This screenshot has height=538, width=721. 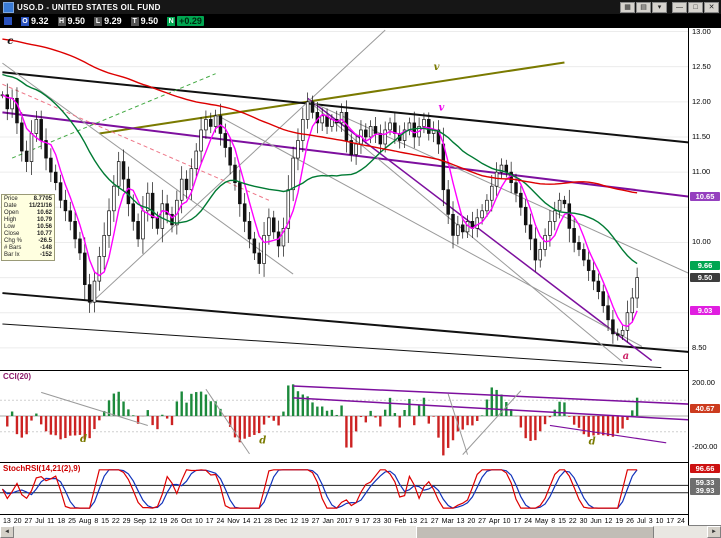 I want to click on tooltip-label: Low, so click(x=10, y=227).